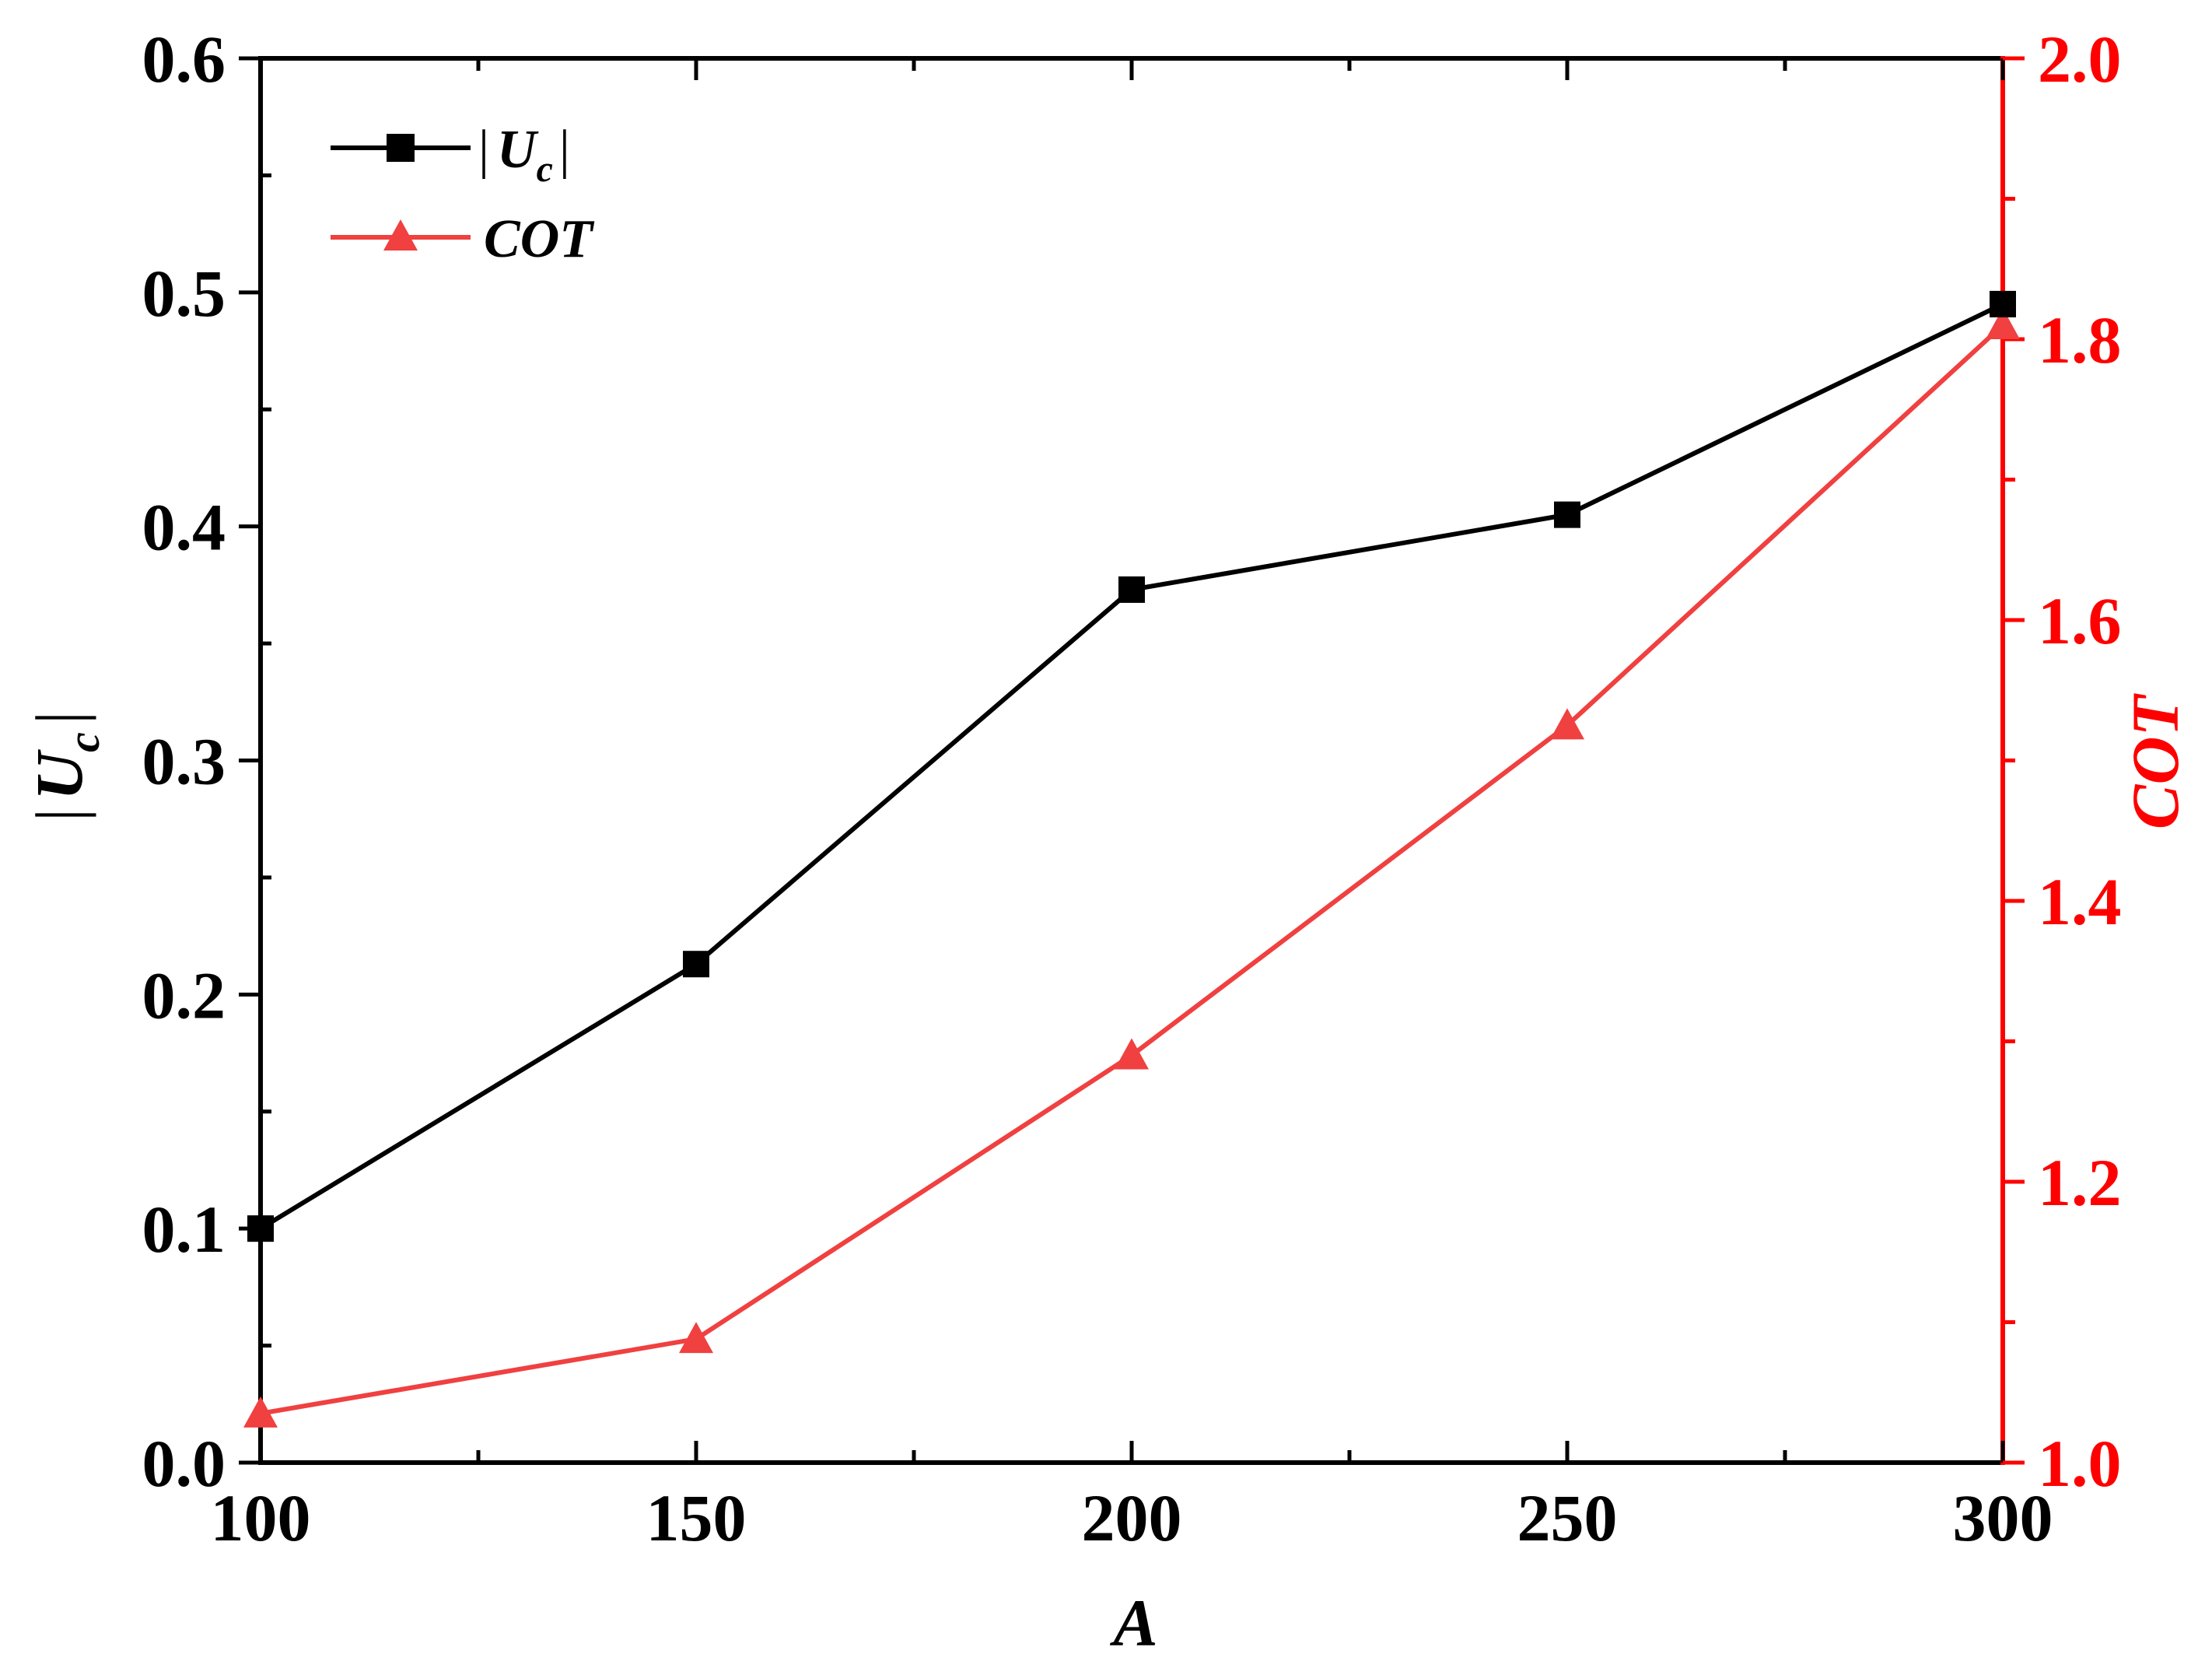 The height and width of the screenshot is (1661, 2212). Describe the element at coordinates (540, 239) in the screenshot. I see `legend-cot-label: COT` at that location.